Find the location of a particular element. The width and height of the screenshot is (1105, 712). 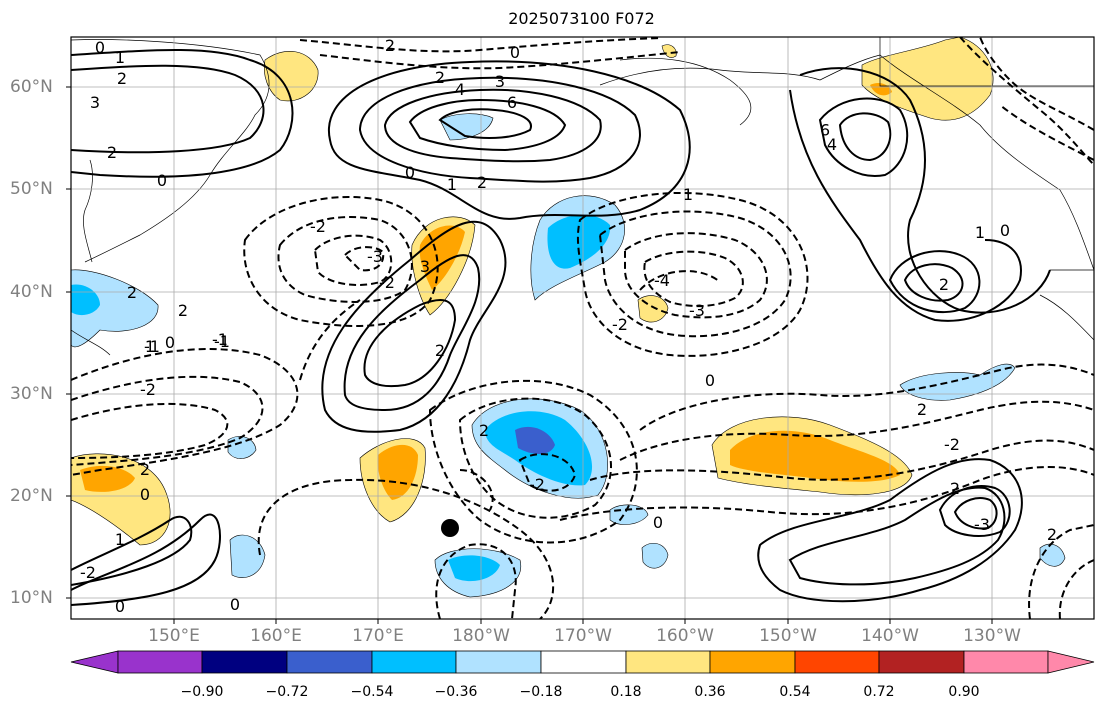

map-title: 2025073100 F072 is located at coordinates (581, 18).